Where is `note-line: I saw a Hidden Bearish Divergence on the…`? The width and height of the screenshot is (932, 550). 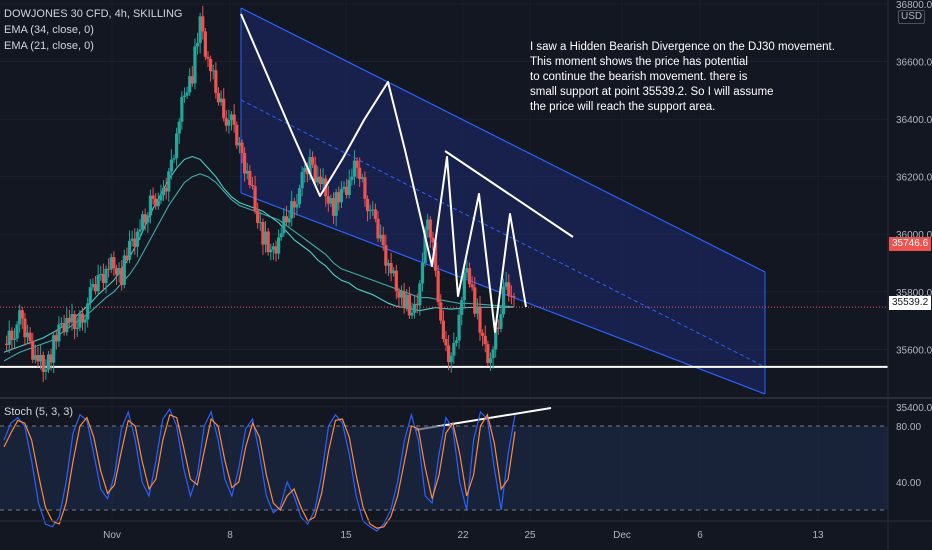 note-line: I saw a Hidden Bearish Divergence on the… is located at coordinates (682, 47).